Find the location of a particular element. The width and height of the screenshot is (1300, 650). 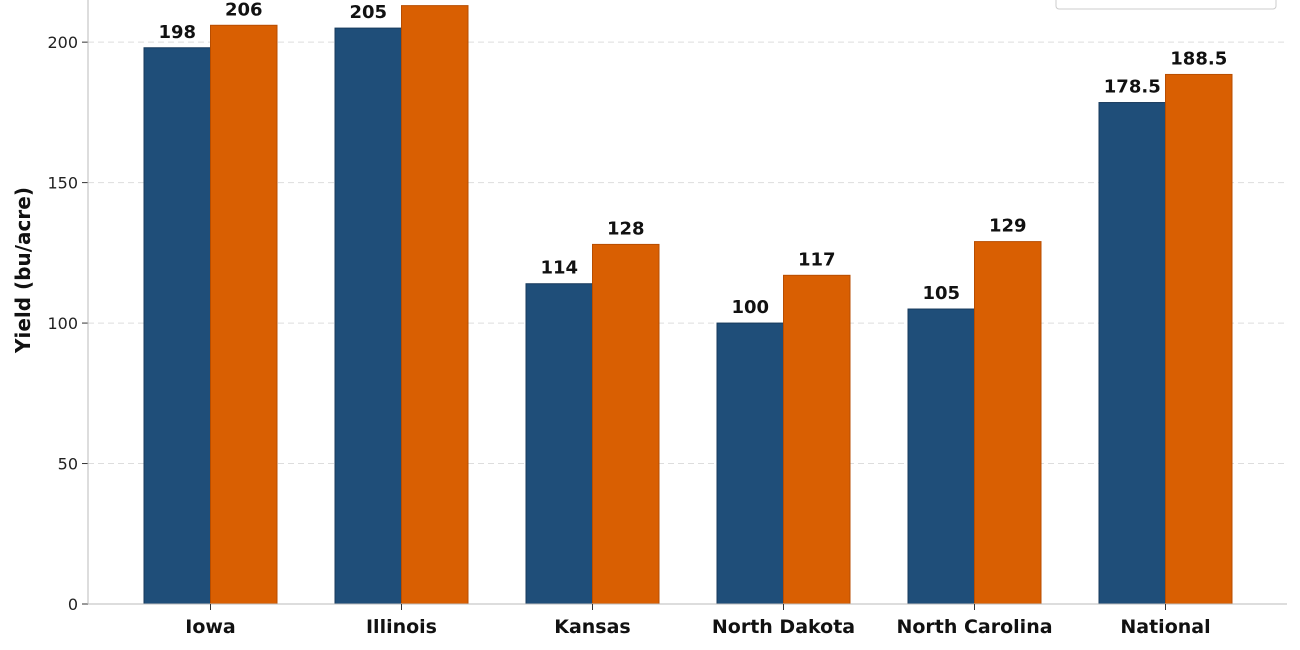

y-tick-label: 100 is located at coordinates (62, 323).